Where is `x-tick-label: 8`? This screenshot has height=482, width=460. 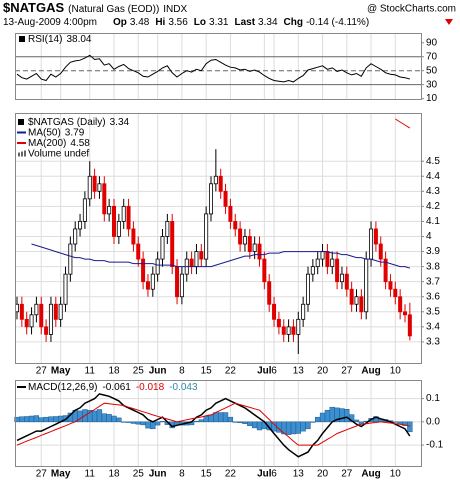
x-tick-label: 8 is located at coordinates (182, 371).